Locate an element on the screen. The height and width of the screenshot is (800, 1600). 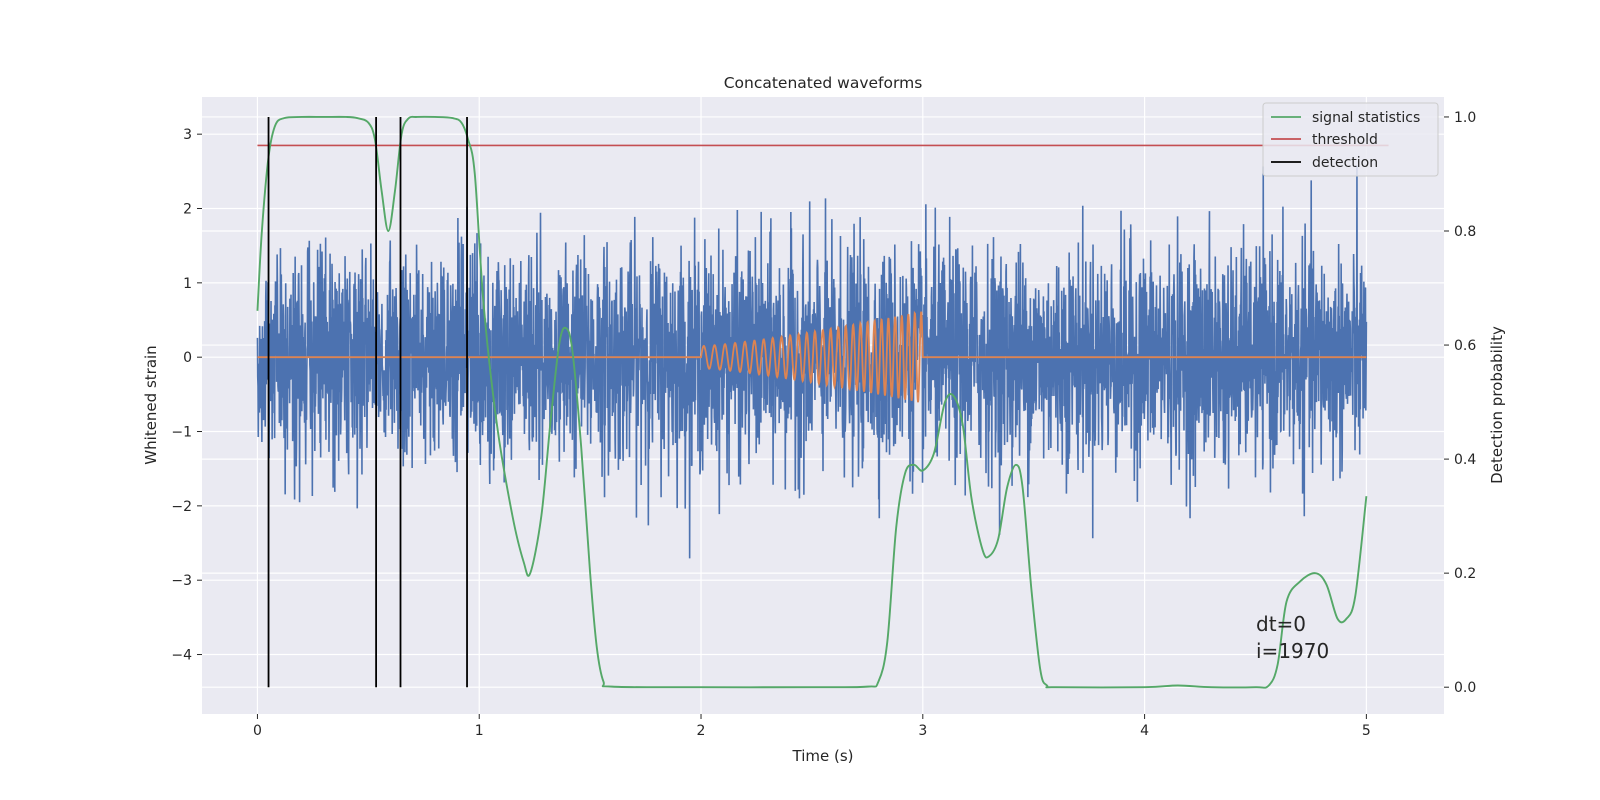
x-axis-label: Time (s) is located at coordinates (823, 756).